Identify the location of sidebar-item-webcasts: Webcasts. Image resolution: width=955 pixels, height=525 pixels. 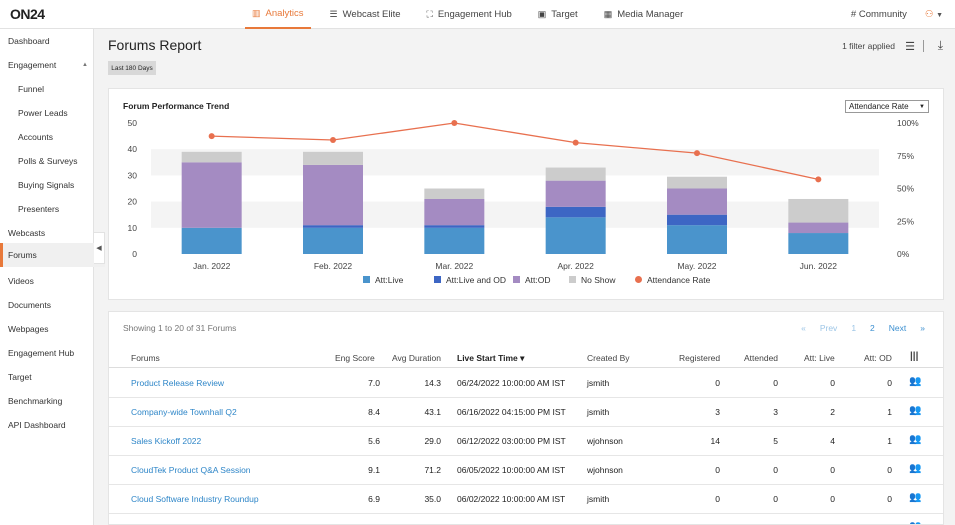
(47, 233).